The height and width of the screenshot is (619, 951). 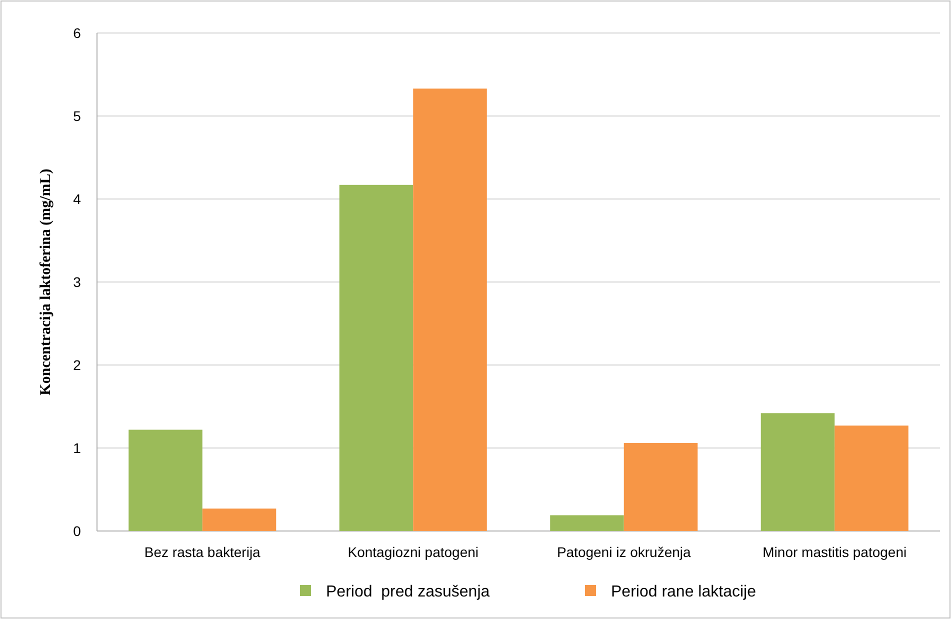 What do you see at coordinates (834, 552) in the screenshot?
I see `x-tick-label: Minor mastitis patogeni` at bounding box center [834, 552].